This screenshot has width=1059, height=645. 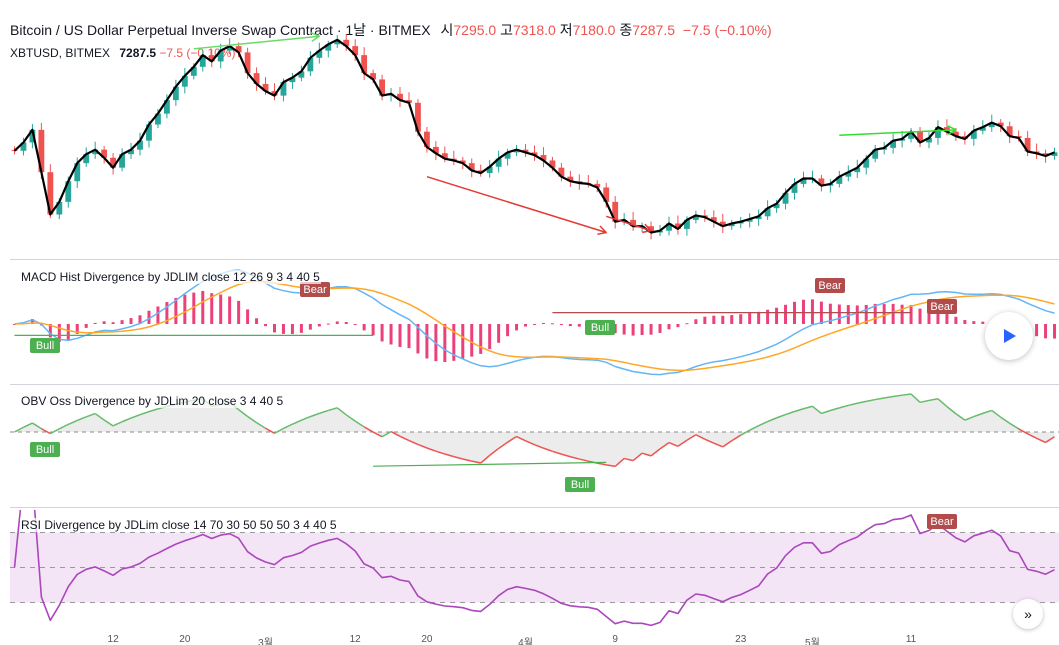 What do you see at coordinates (534, 326) in the screenshot?
I see `signal-line` at bounding box center [534, 326].